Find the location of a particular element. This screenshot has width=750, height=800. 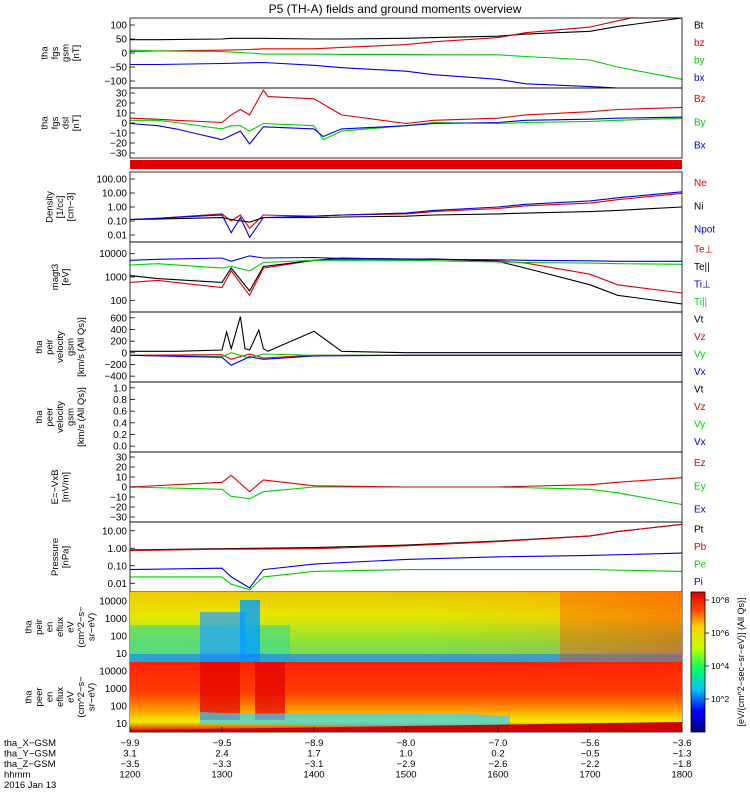

y-axis-label: magt3[eV] is located at coordinates (61, 277).